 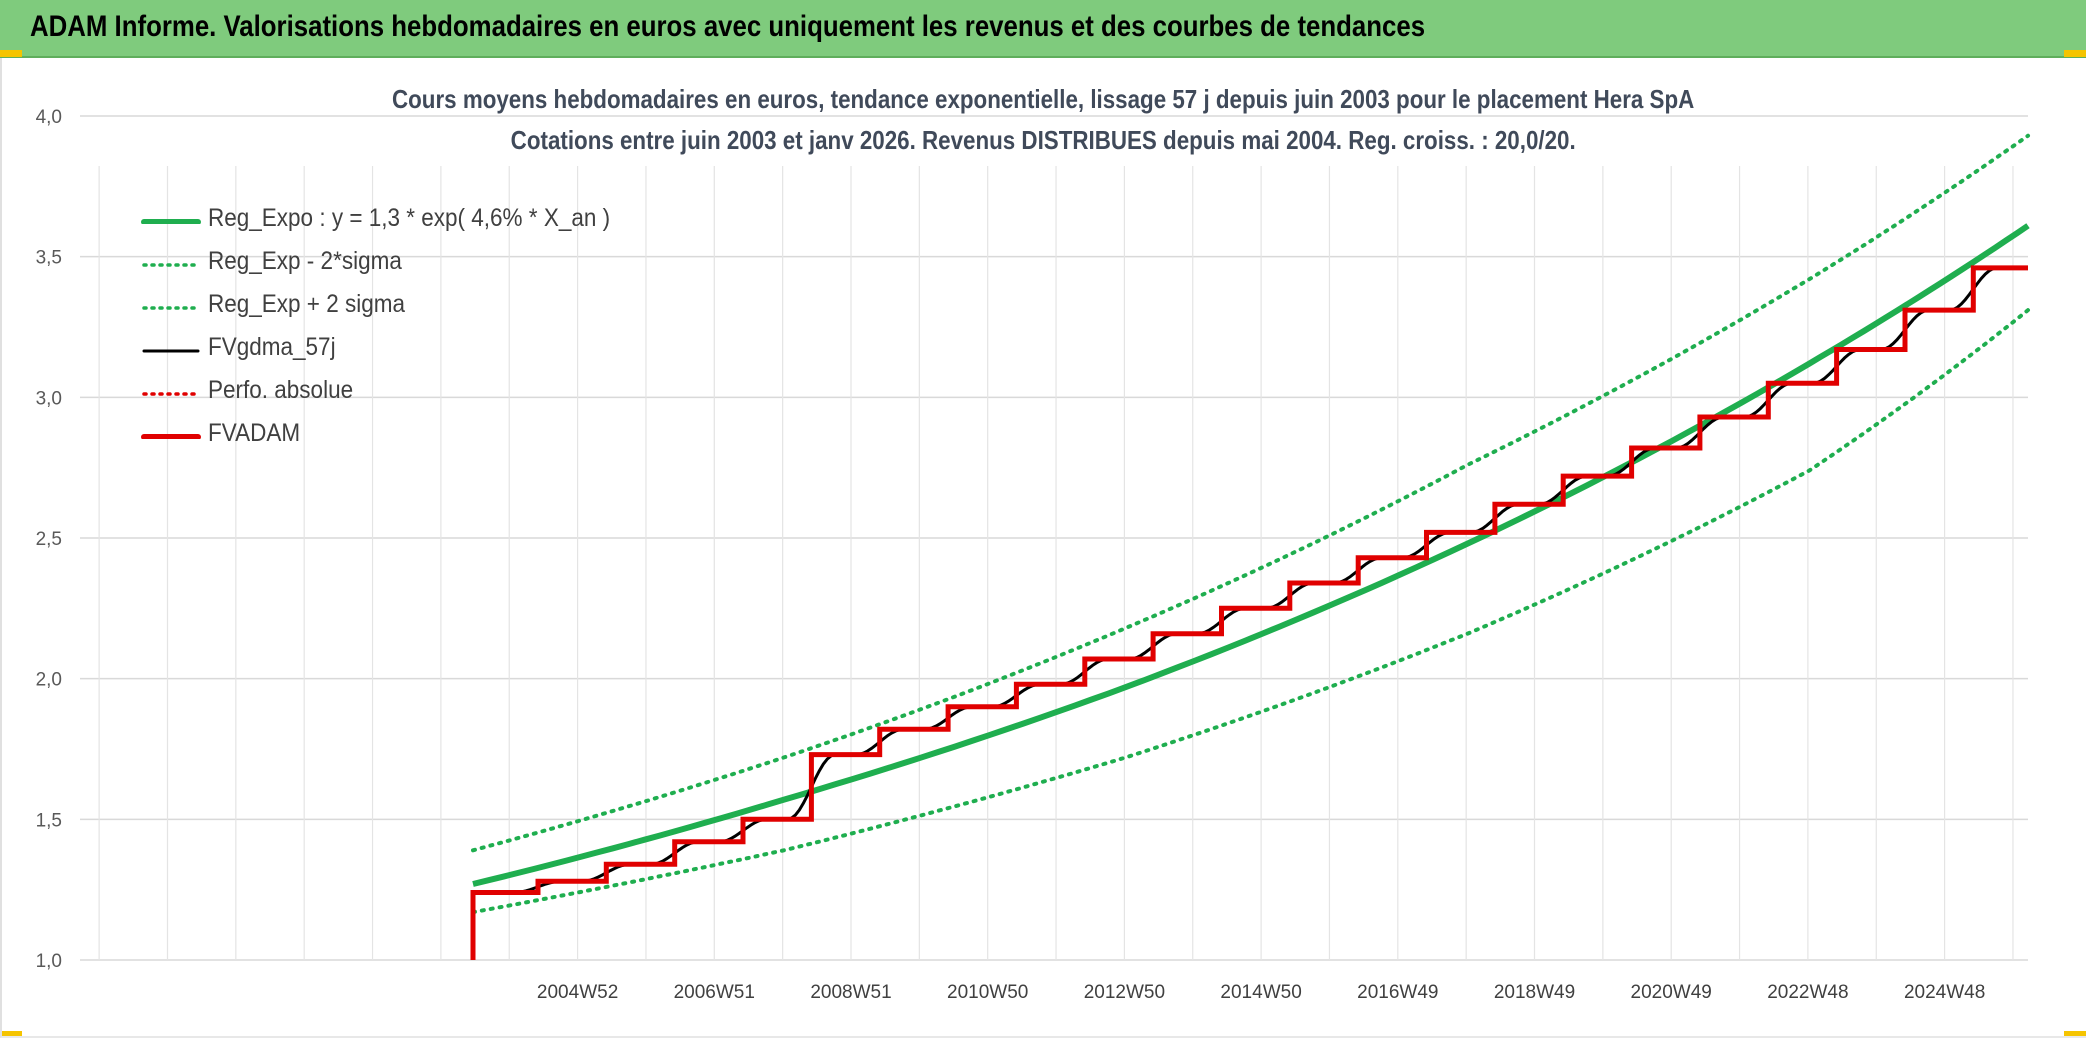 What do you see at coordinates (272, 347) in the screenshot?
I see `legend-label: FVgdma_57j` at bounding box center [272, 347].